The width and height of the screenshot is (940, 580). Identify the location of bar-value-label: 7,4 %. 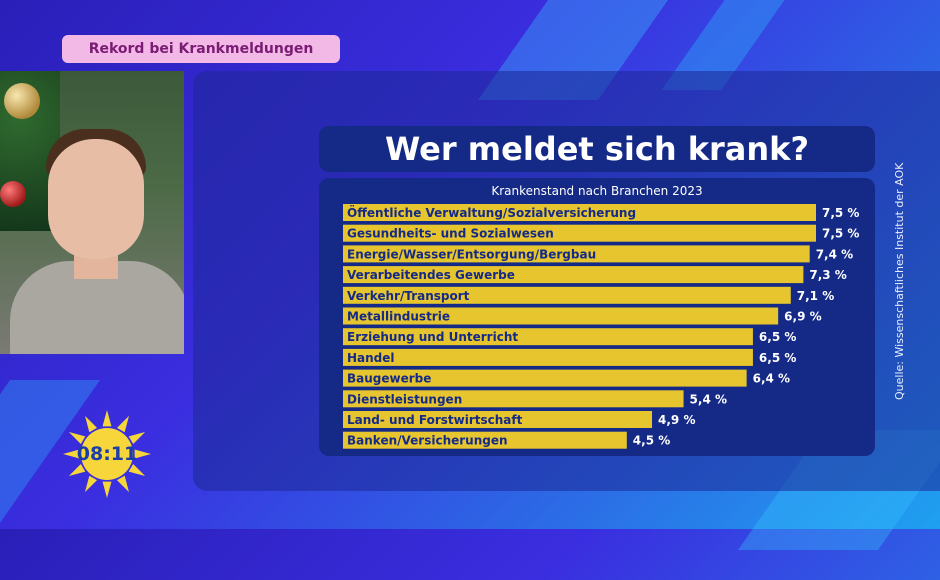
(834, 254).